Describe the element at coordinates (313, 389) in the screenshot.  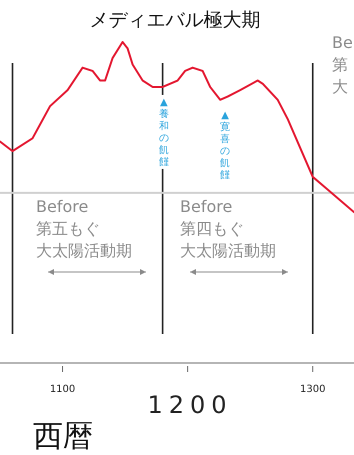
I see `x-tick-label: 1300` at that location.